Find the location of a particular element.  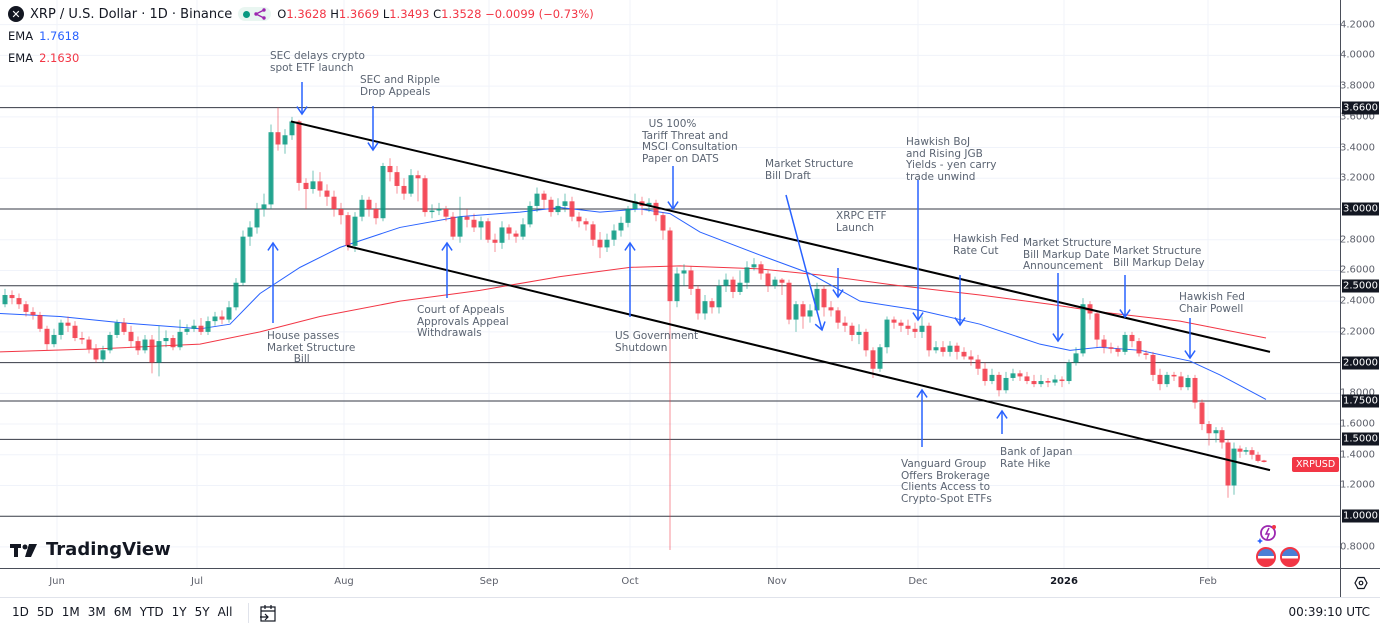

utc-clock: 00:39:10 UTC is located at coordinates (1329, 612).